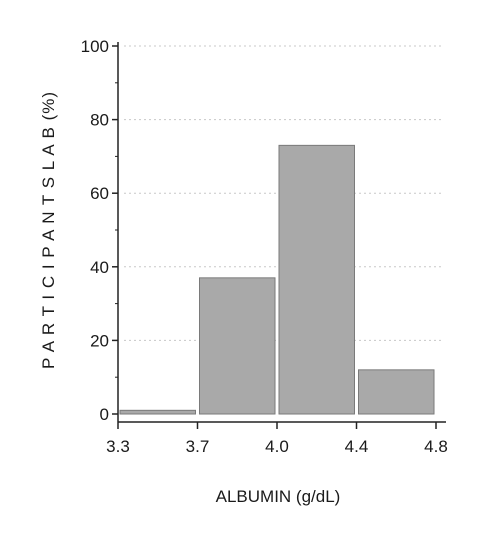  What do you see at coordinates (95, 46) in the screenshot?
I see `y-tick-label-100: 100` at bounding box center [95, 46].